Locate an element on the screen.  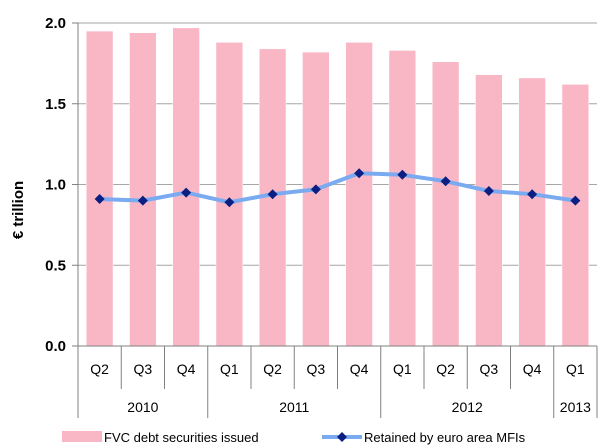
y-tick-labels: 0.0 0.5 1.0 1.5 2.0 is located at coordinates (55, 185).